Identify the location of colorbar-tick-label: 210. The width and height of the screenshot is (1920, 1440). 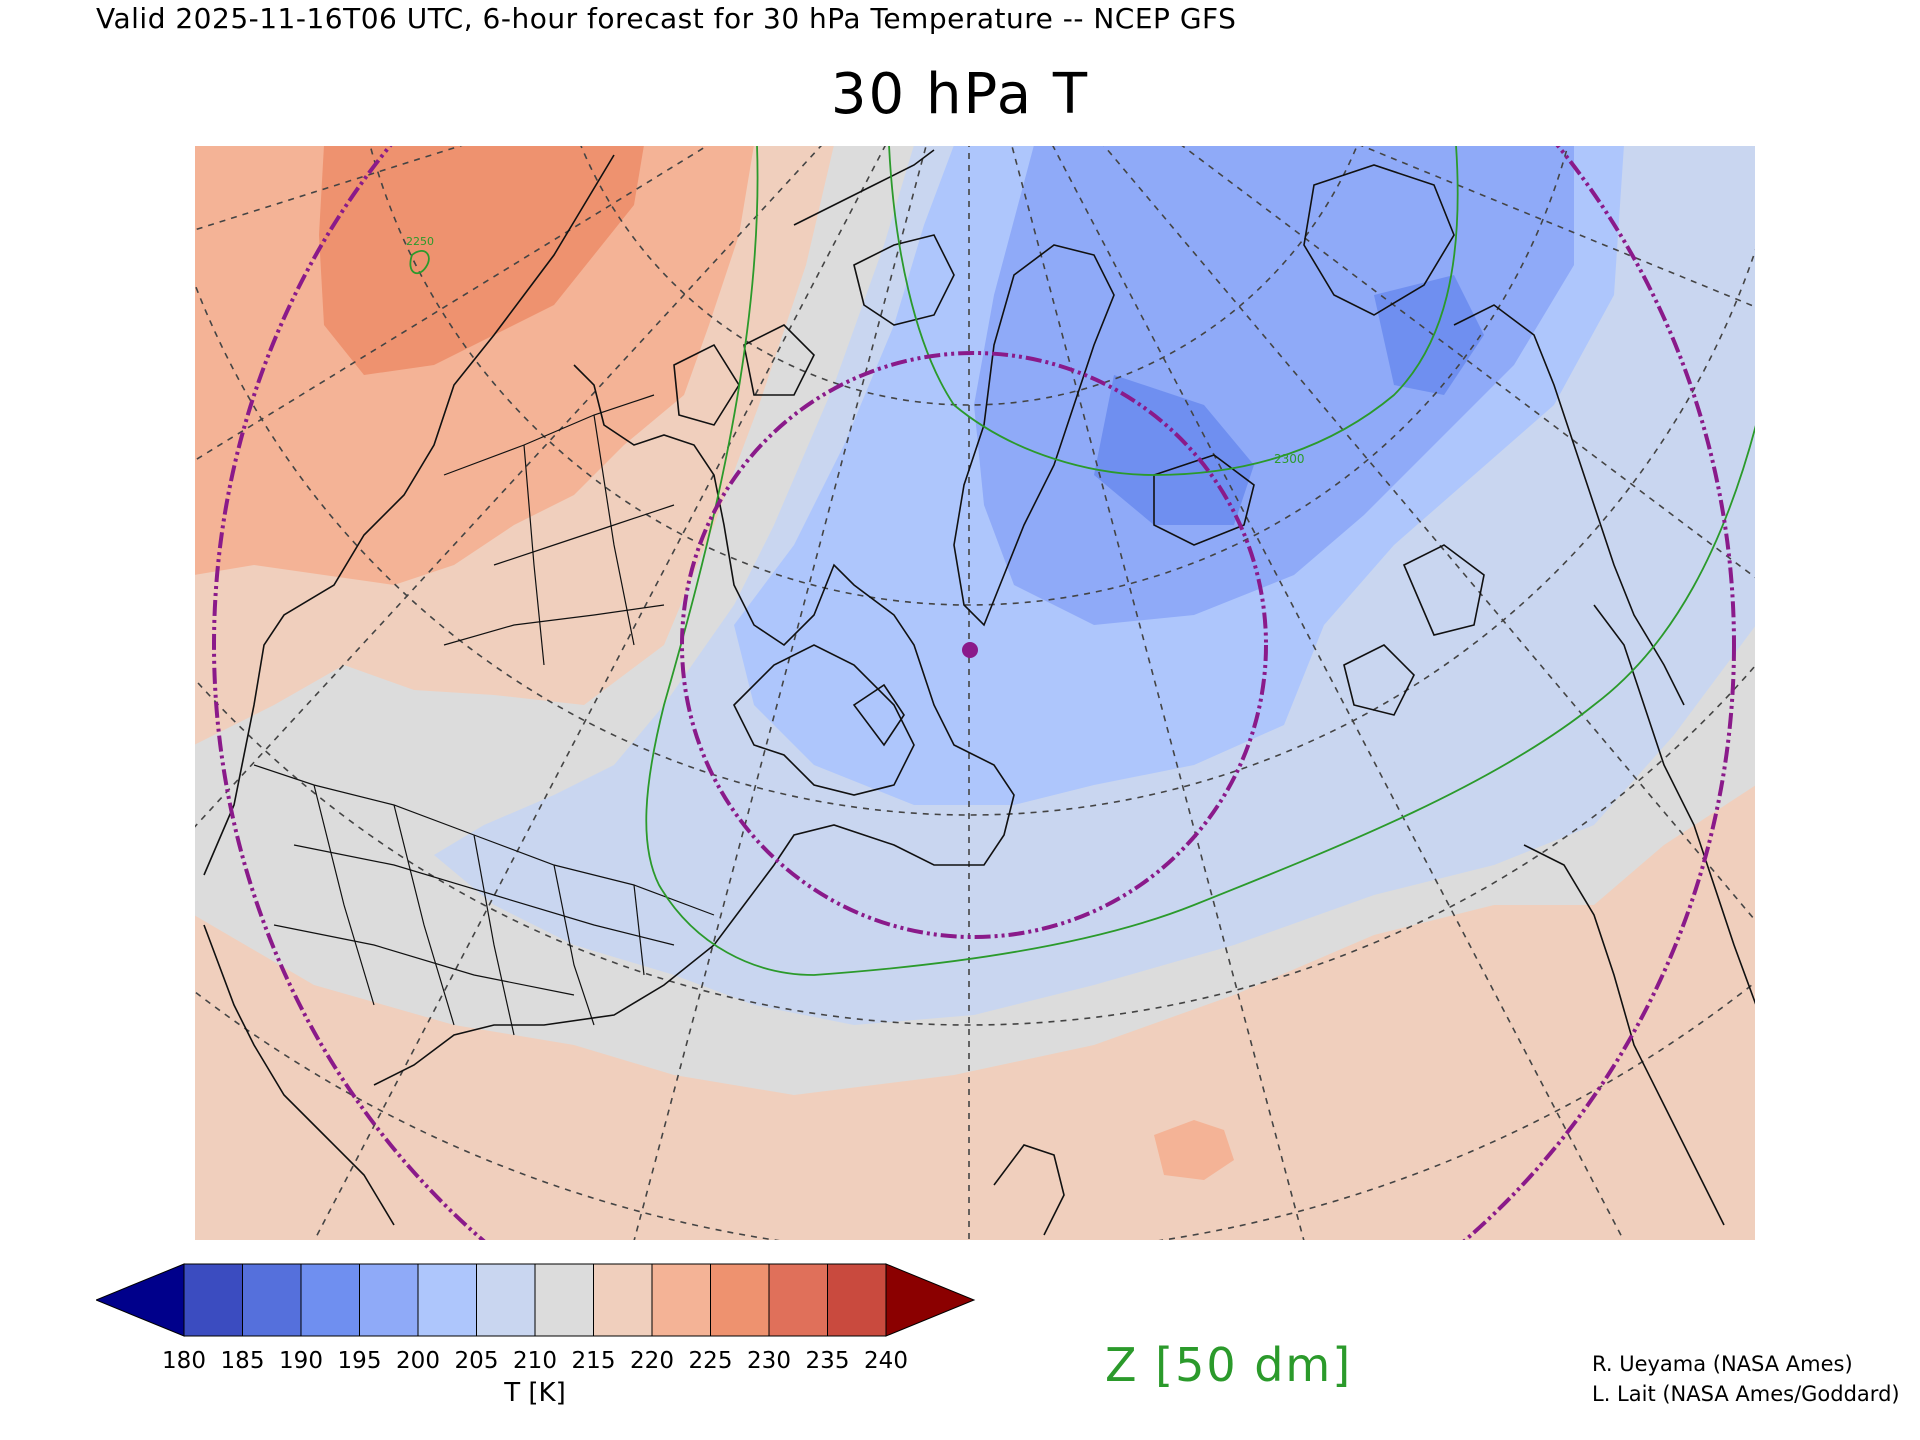
(535, 1361).